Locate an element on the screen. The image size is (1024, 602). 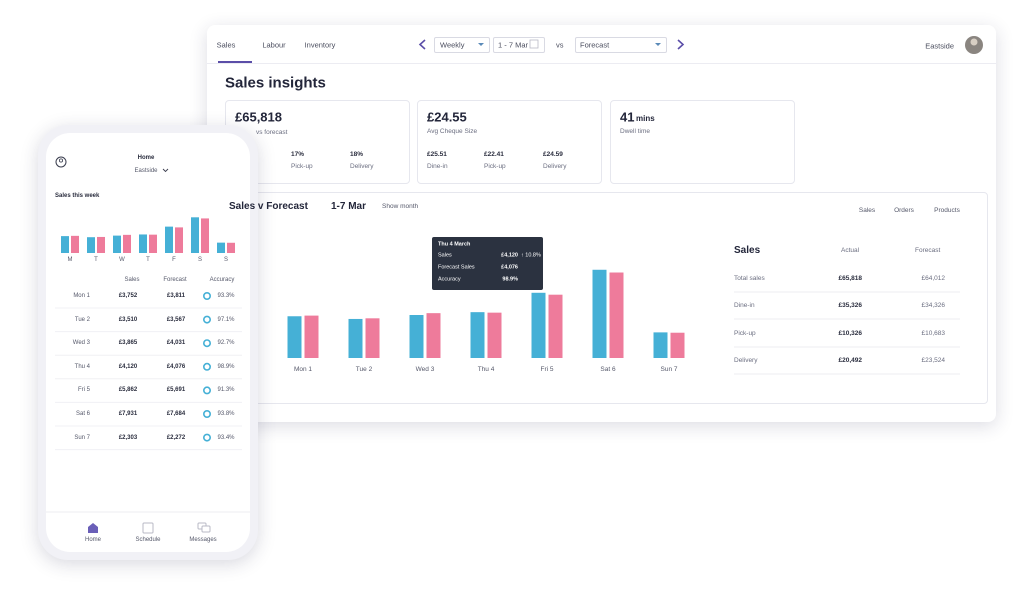
home-icon is located at coordinates (93, 528).